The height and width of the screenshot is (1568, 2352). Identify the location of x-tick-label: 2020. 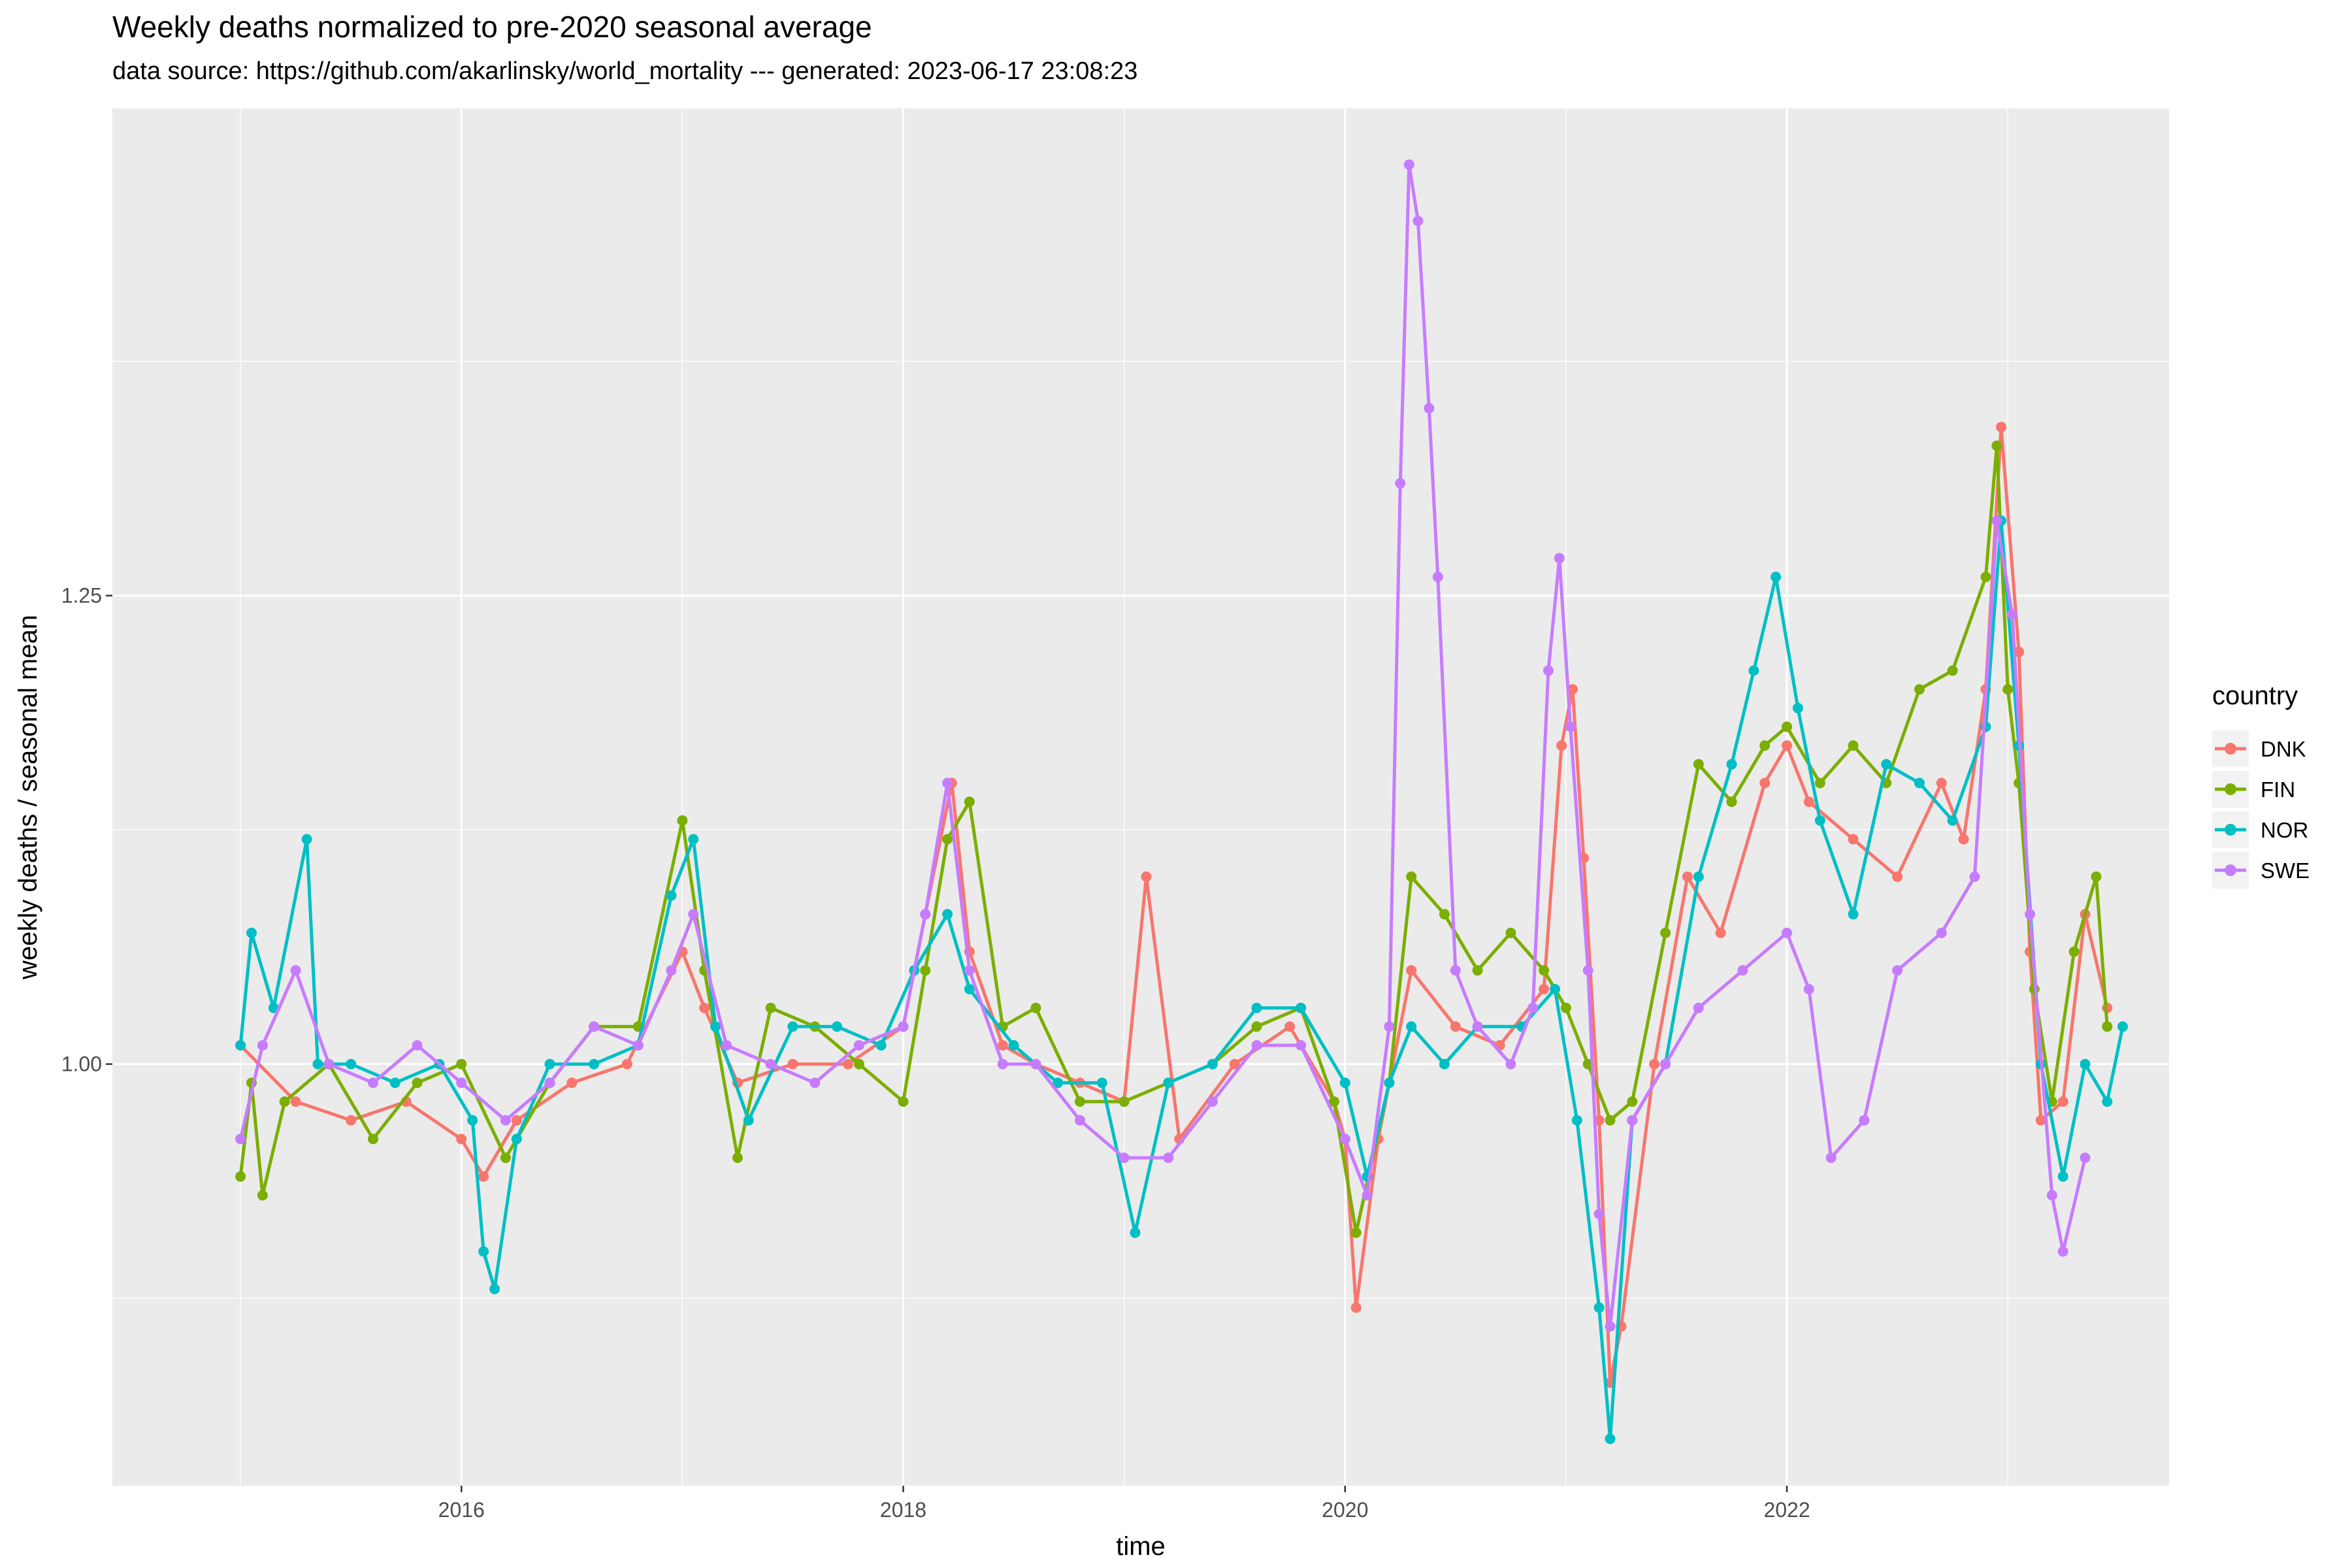
(1345, 1510).